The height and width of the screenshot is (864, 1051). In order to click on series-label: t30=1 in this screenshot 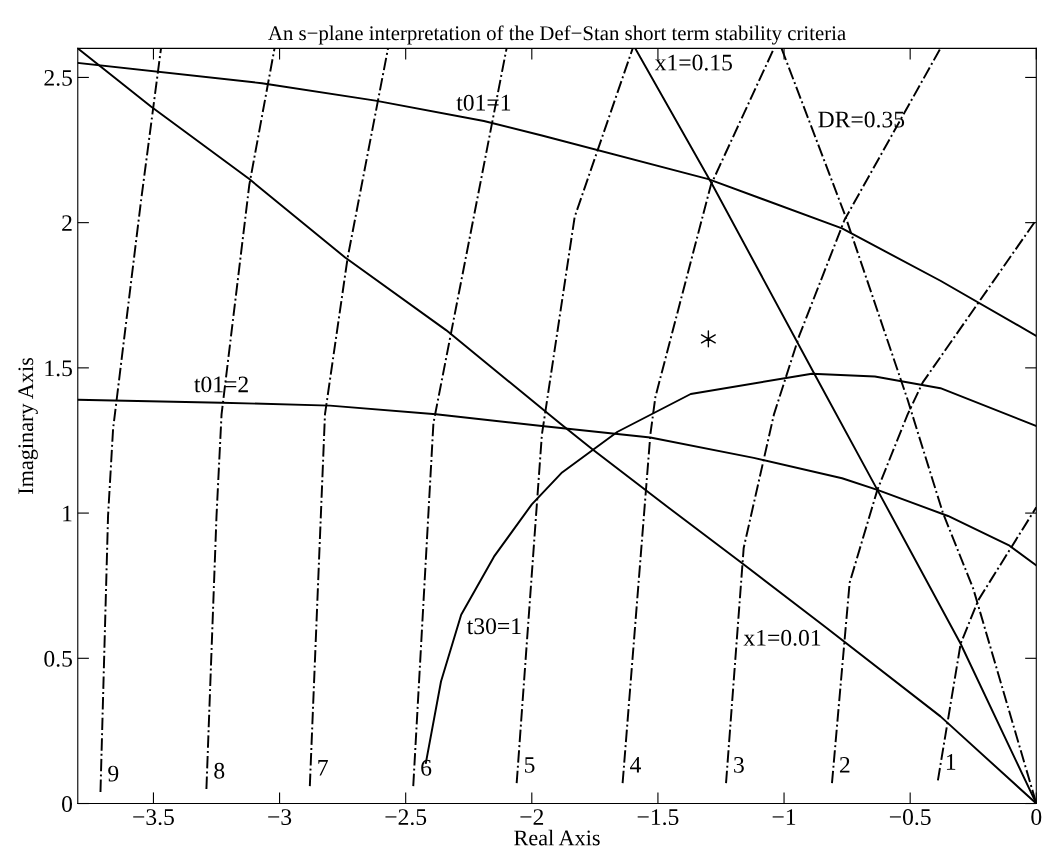, I will do `click(493, 626)`.